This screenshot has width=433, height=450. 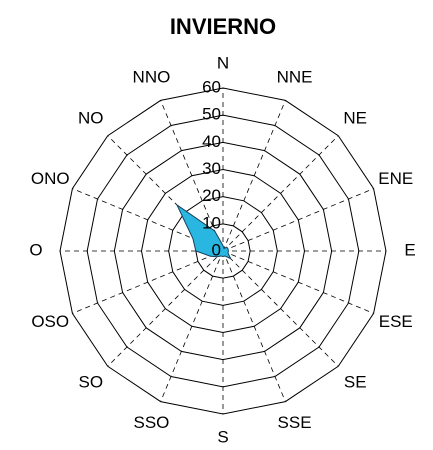 I want to click on direction-label: SE, so click(x=355, y=382).